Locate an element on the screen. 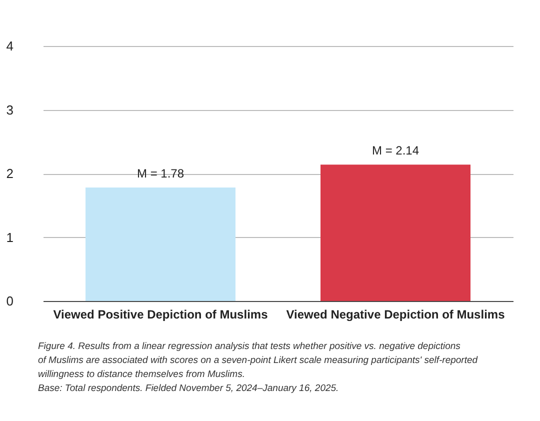  y-tick-label: 4 is located at coordinates (10, 46).